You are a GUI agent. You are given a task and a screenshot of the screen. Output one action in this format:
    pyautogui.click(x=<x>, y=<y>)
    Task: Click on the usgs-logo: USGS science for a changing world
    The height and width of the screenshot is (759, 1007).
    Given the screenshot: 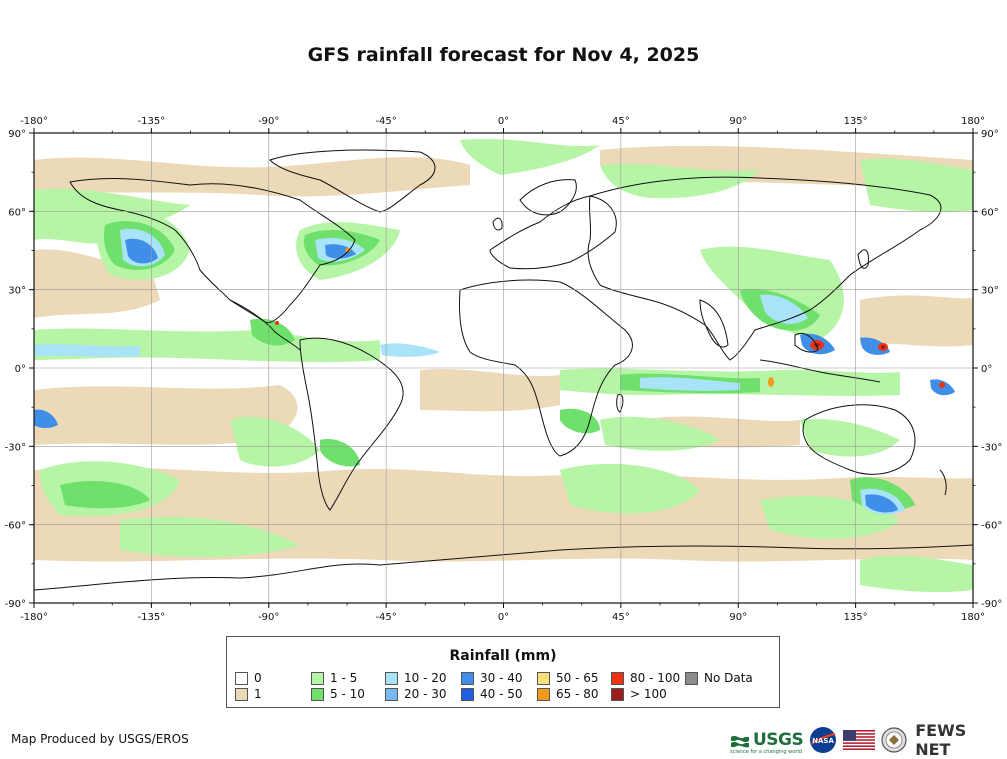 What is the action you would take?
    pyautogui.click(x=767, y=742)
    